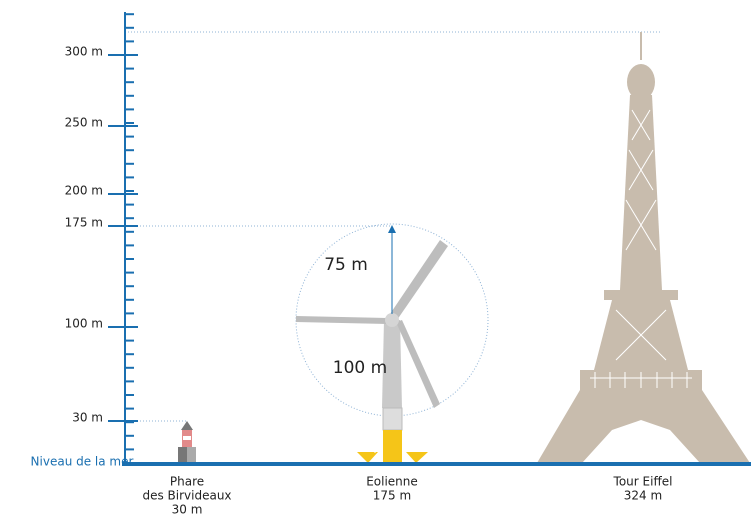 This screenshot has height=521, width=751. Describe the element at coordinates (123, 239) in the screenshot. I see `ruler` at that location.